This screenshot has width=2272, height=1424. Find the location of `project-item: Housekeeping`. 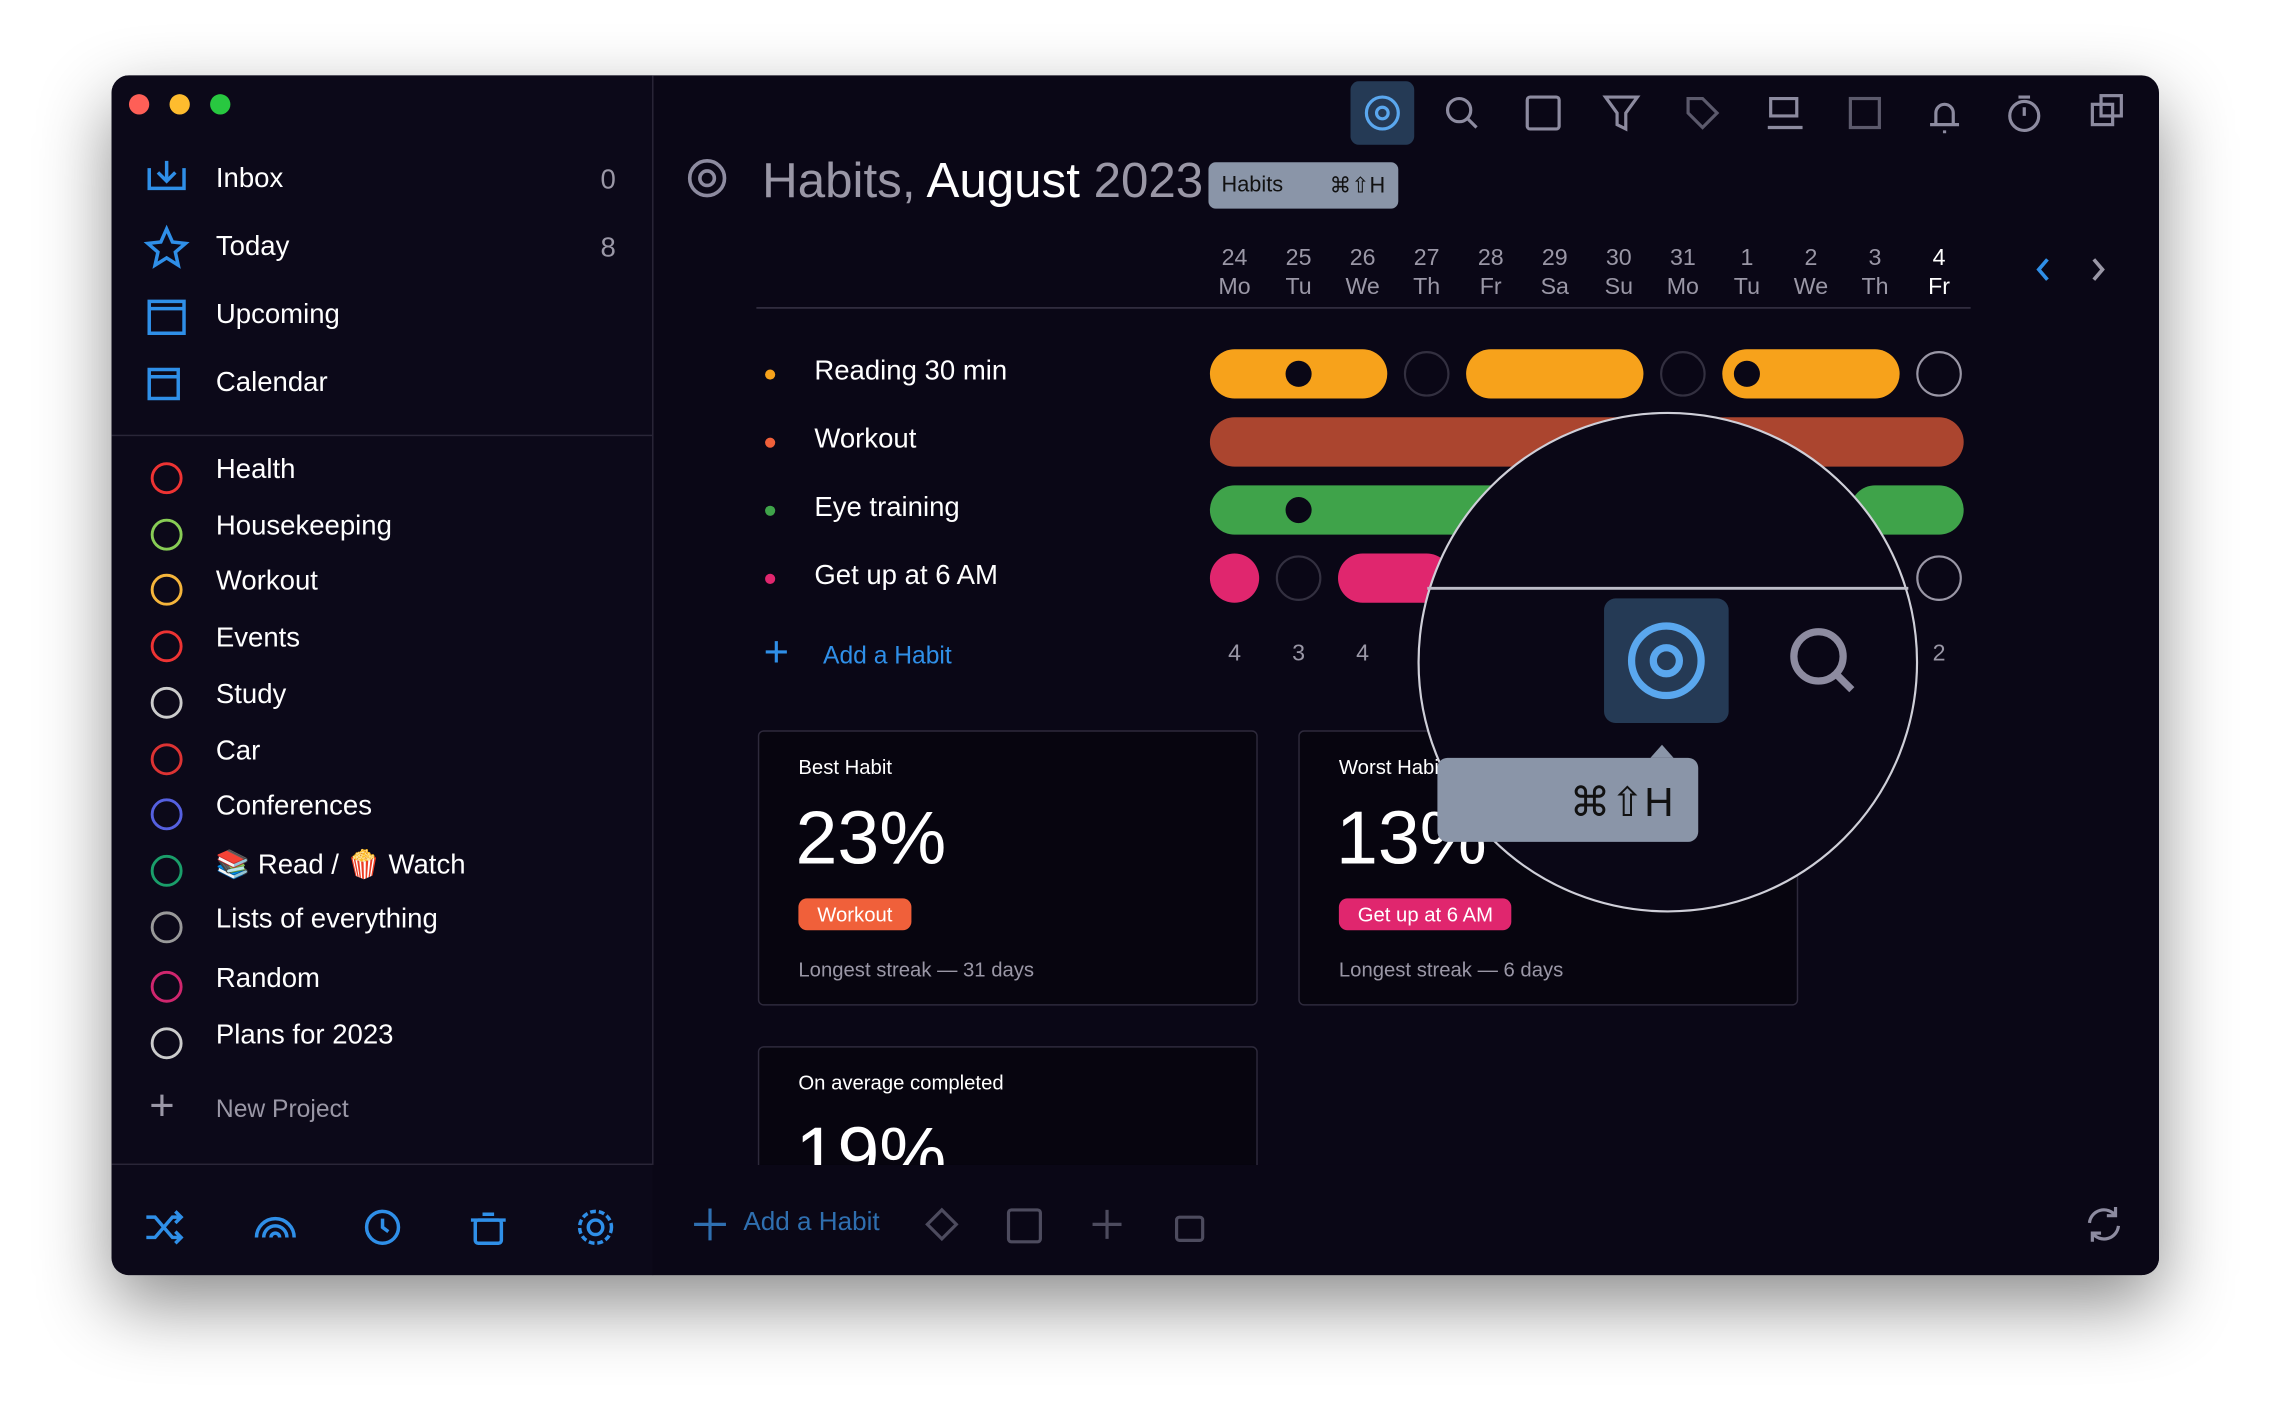

project-item: Housekeeping is located at coordinates (303, 526).